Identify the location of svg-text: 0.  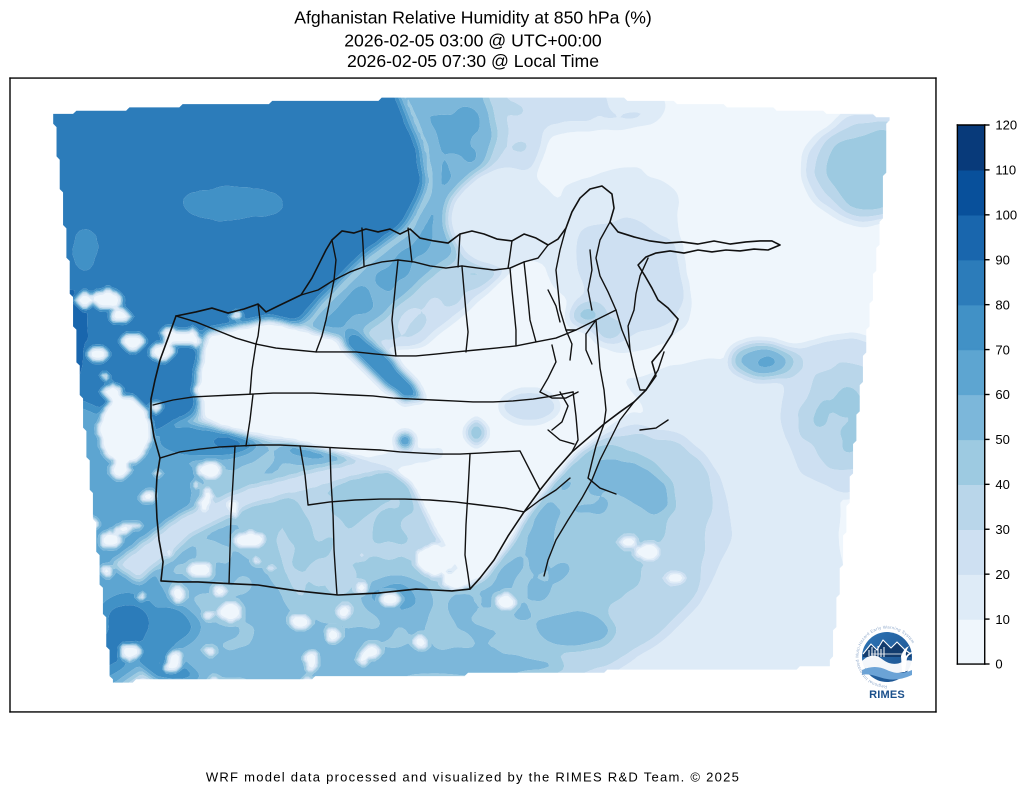
(998, 664).